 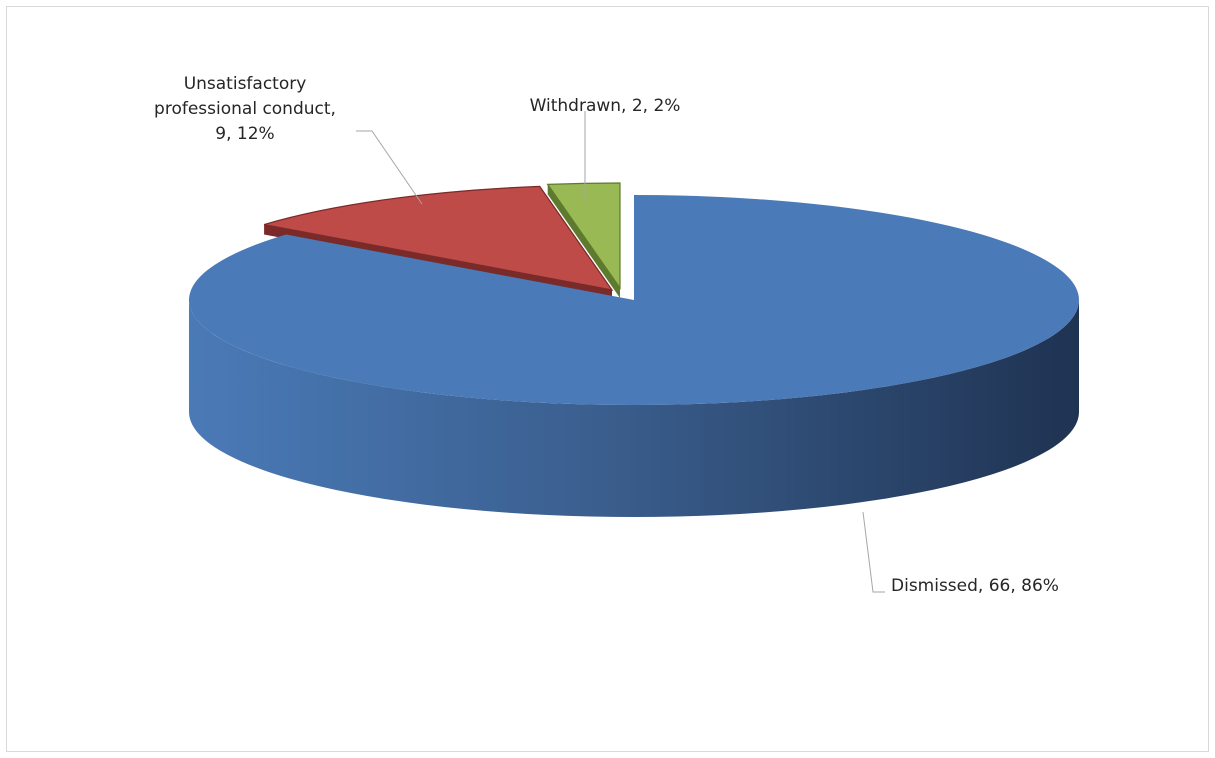 What do you see at coordinates (245, 84) in the screenshot?
I see `data-label-line: Unsatisfactory` at bounding box center [245, 84].